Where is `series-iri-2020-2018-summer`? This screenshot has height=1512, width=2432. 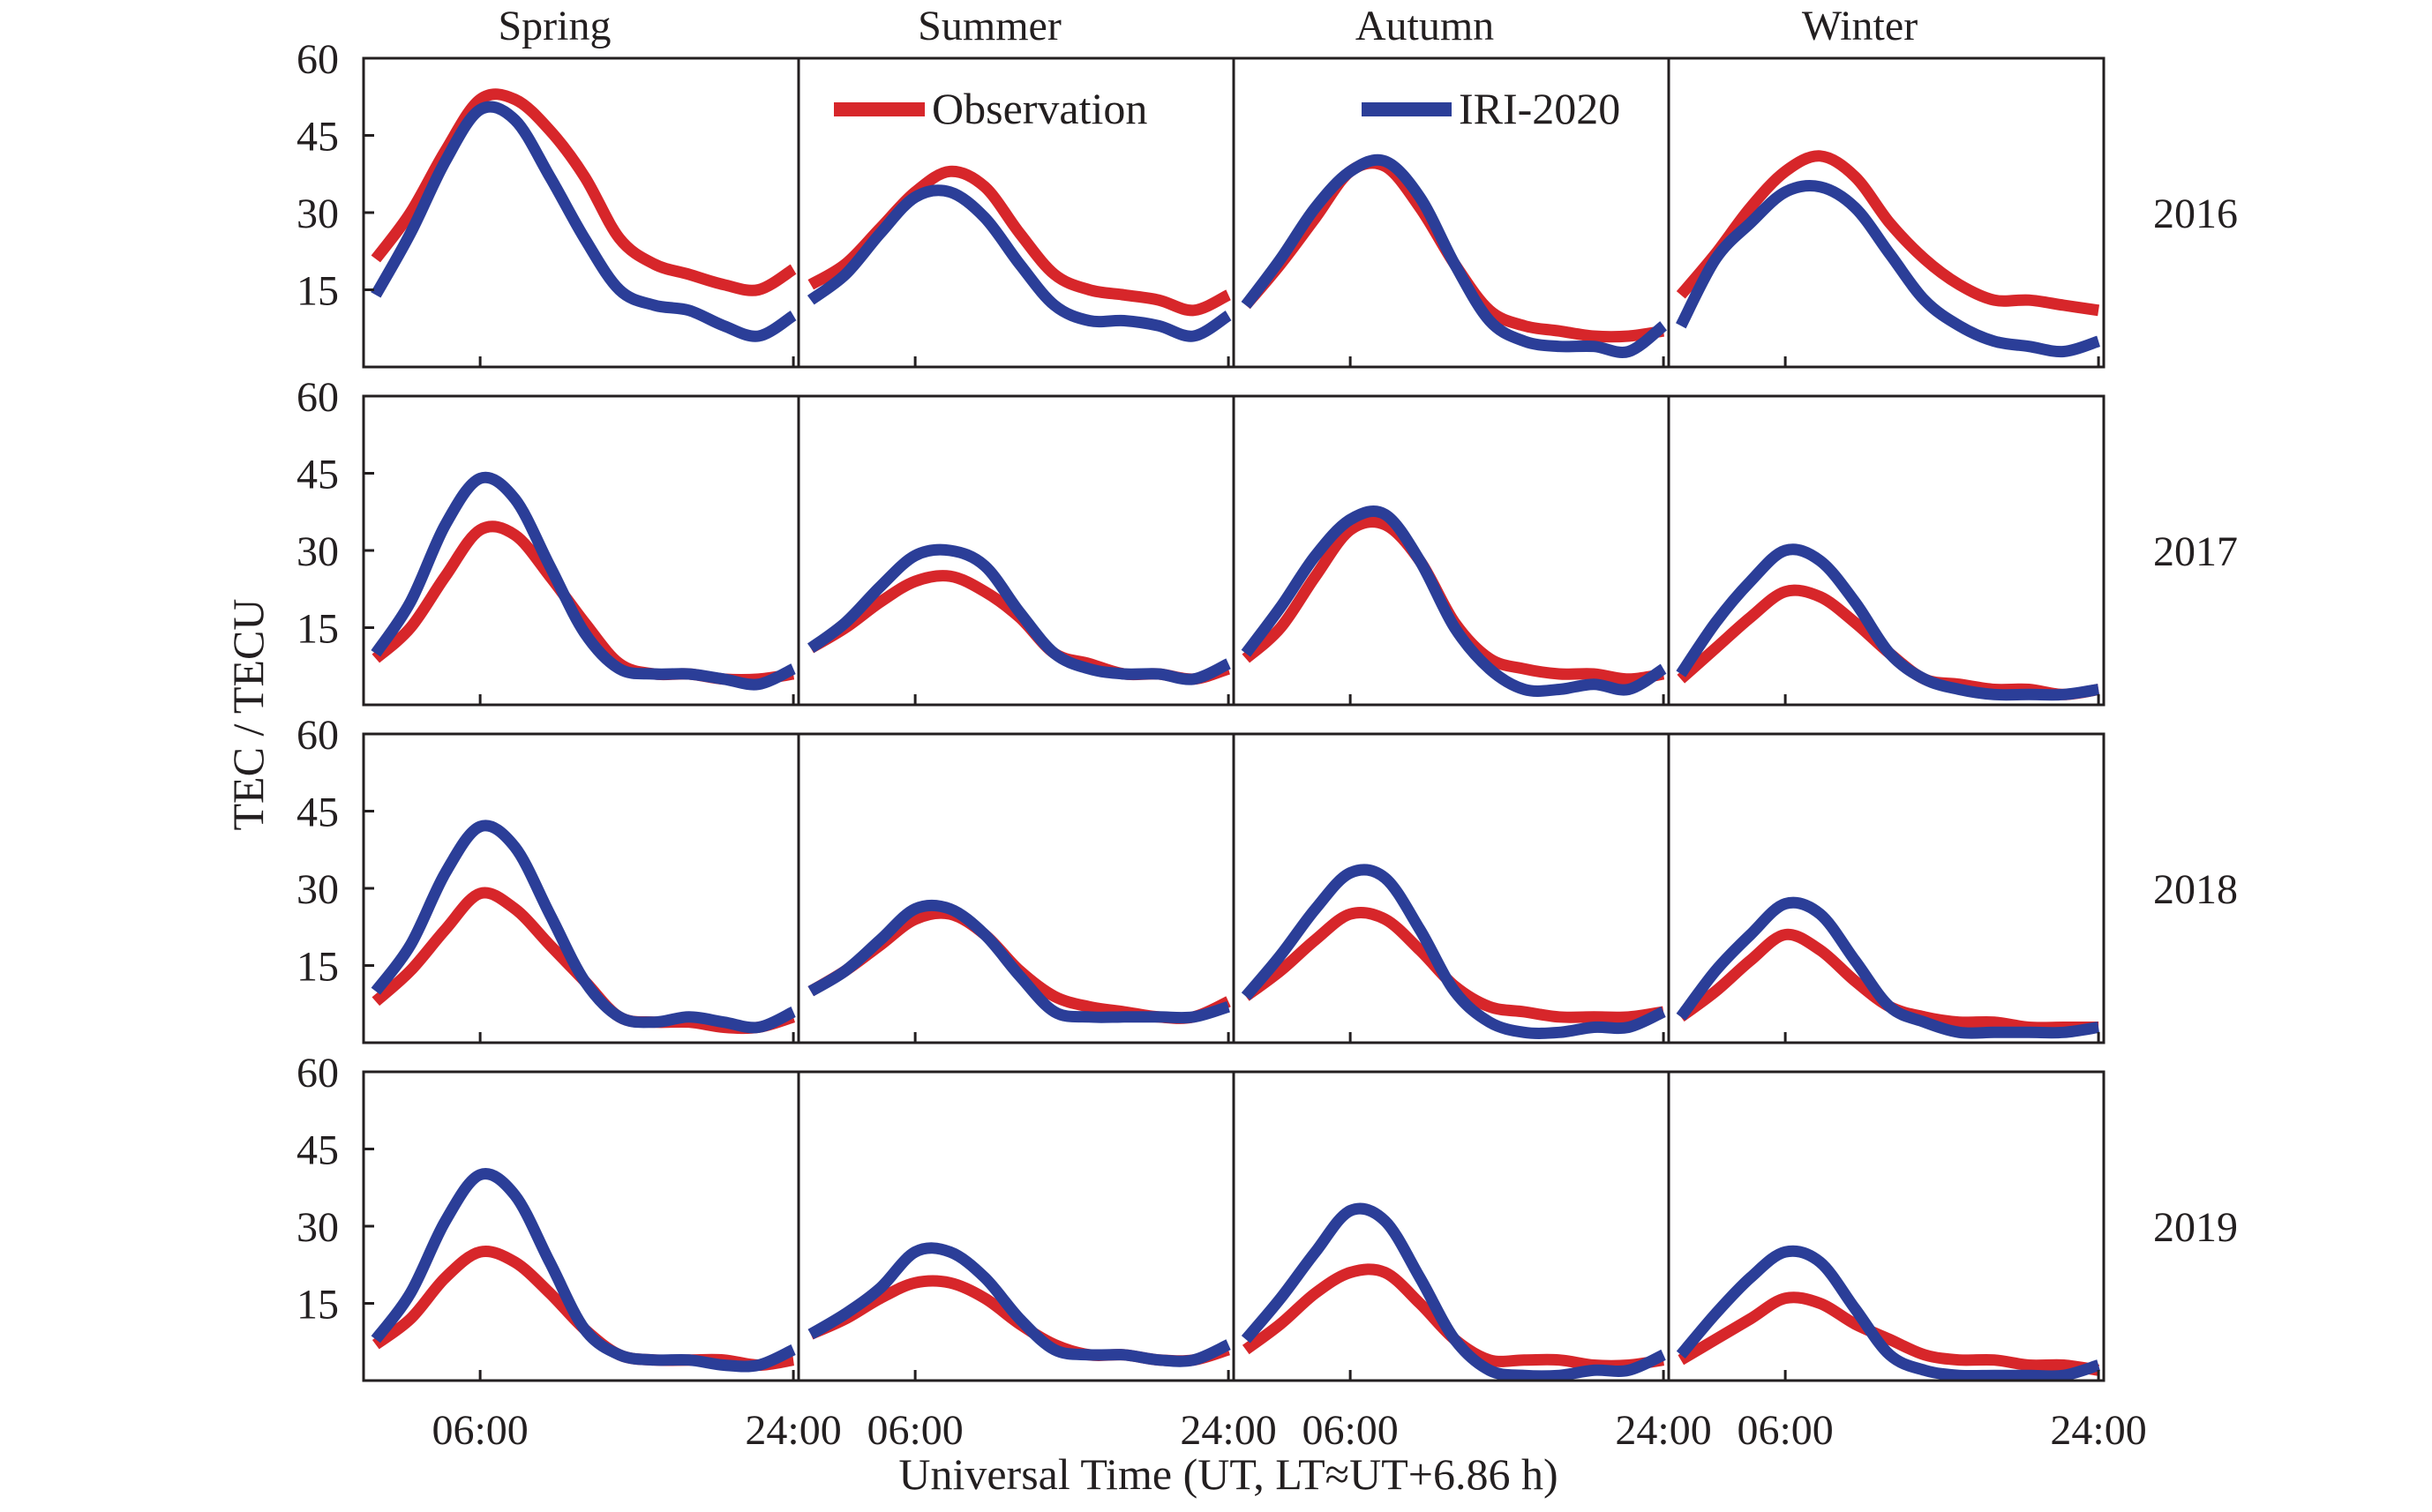 series-iri-2020-2018-summer is located at coordinates (1019, 961).